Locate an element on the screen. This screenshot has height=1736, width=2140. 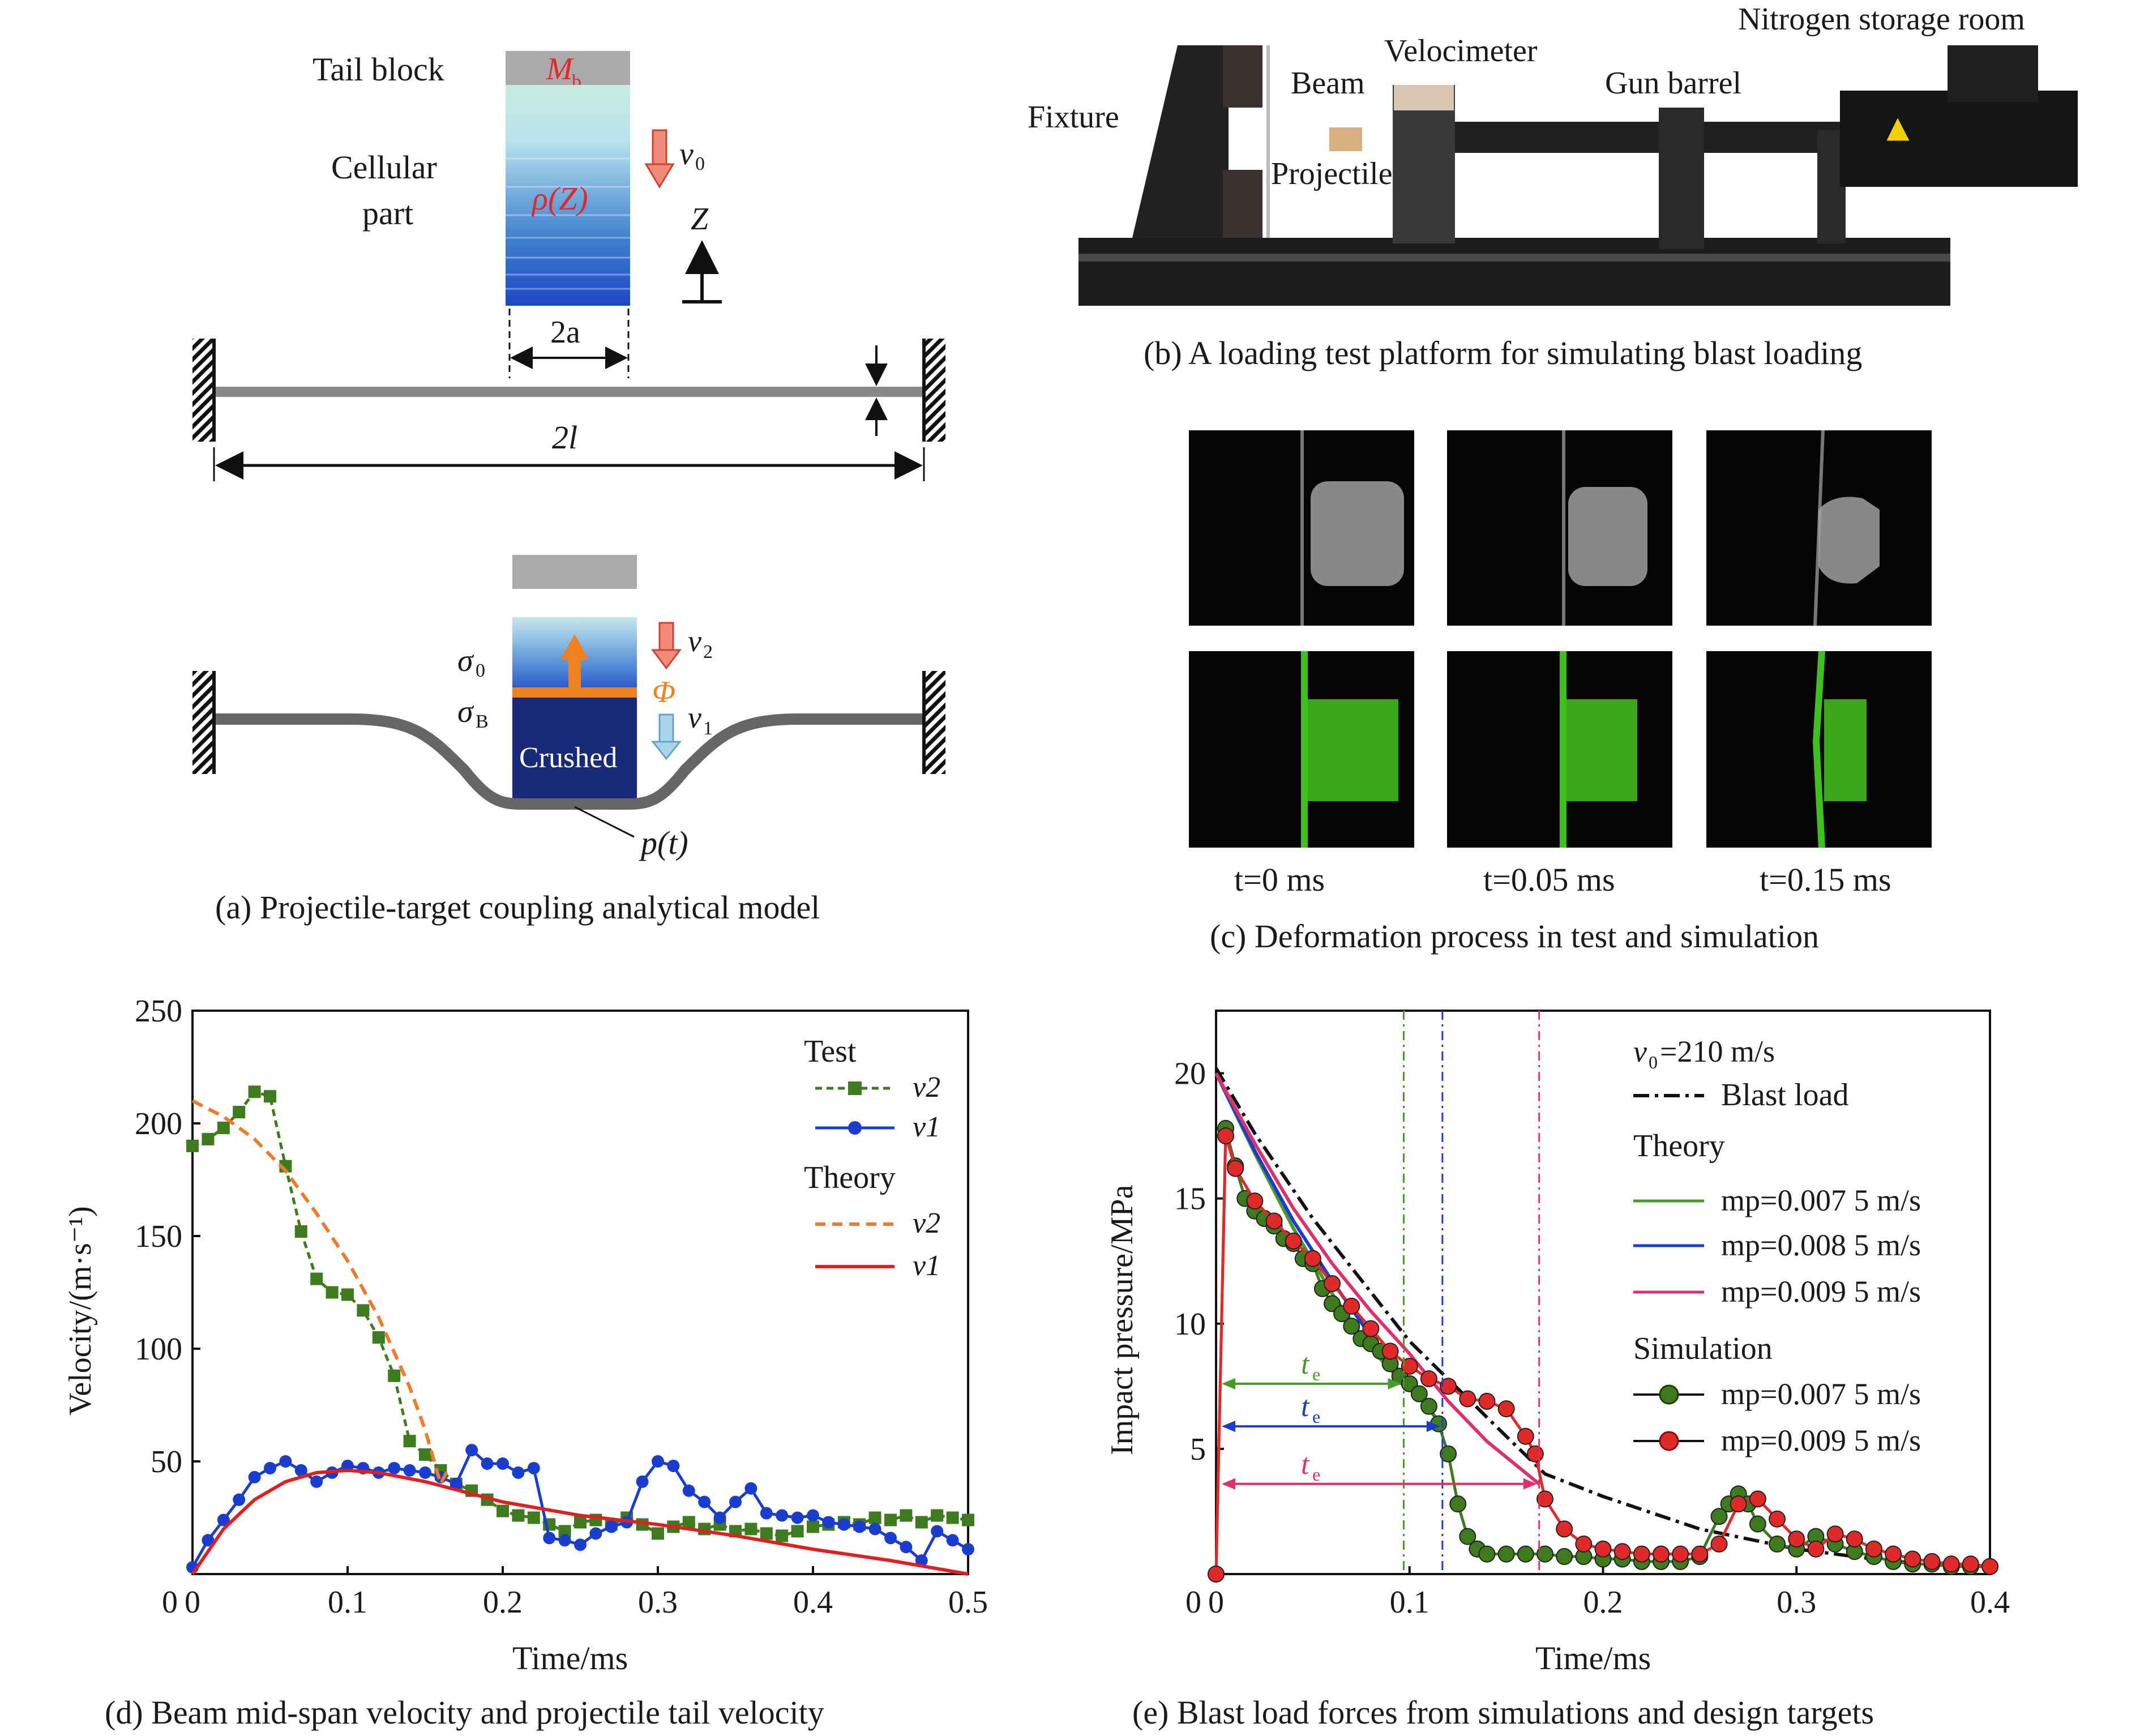
legend-e-condition-sub: 0 is located at coordinates (1654, 1062).